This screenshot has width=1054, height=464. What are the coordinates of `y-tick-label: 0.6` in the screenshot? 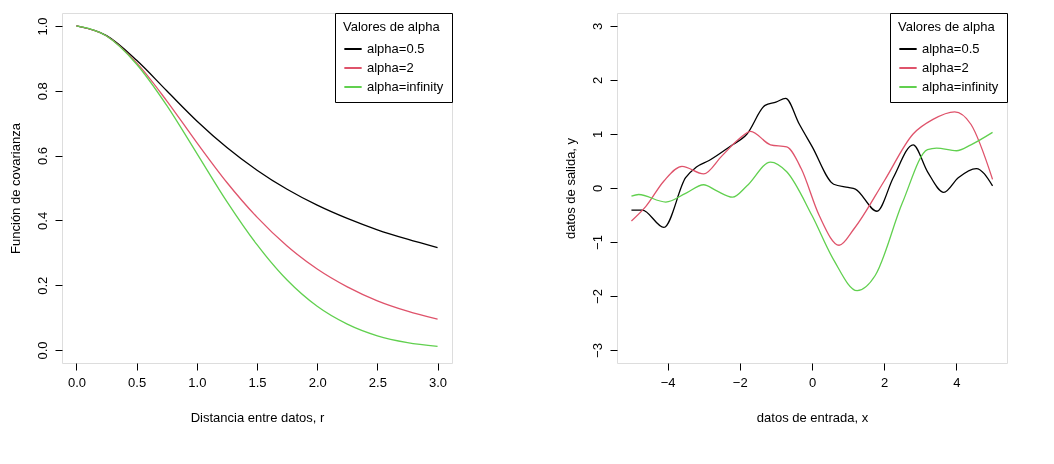 It's located at (42, 156).